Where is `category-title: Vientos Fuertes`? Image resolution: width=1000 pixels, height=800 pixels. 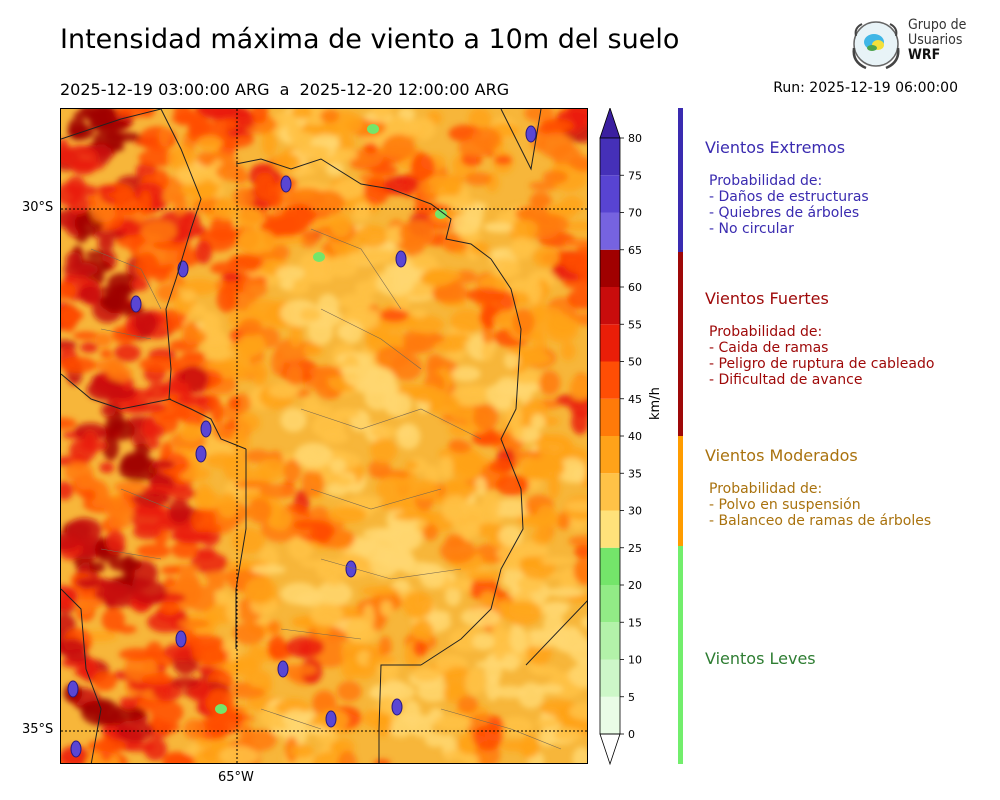
category-title: Vientos Fuertes is located at coordinates (767, 298).